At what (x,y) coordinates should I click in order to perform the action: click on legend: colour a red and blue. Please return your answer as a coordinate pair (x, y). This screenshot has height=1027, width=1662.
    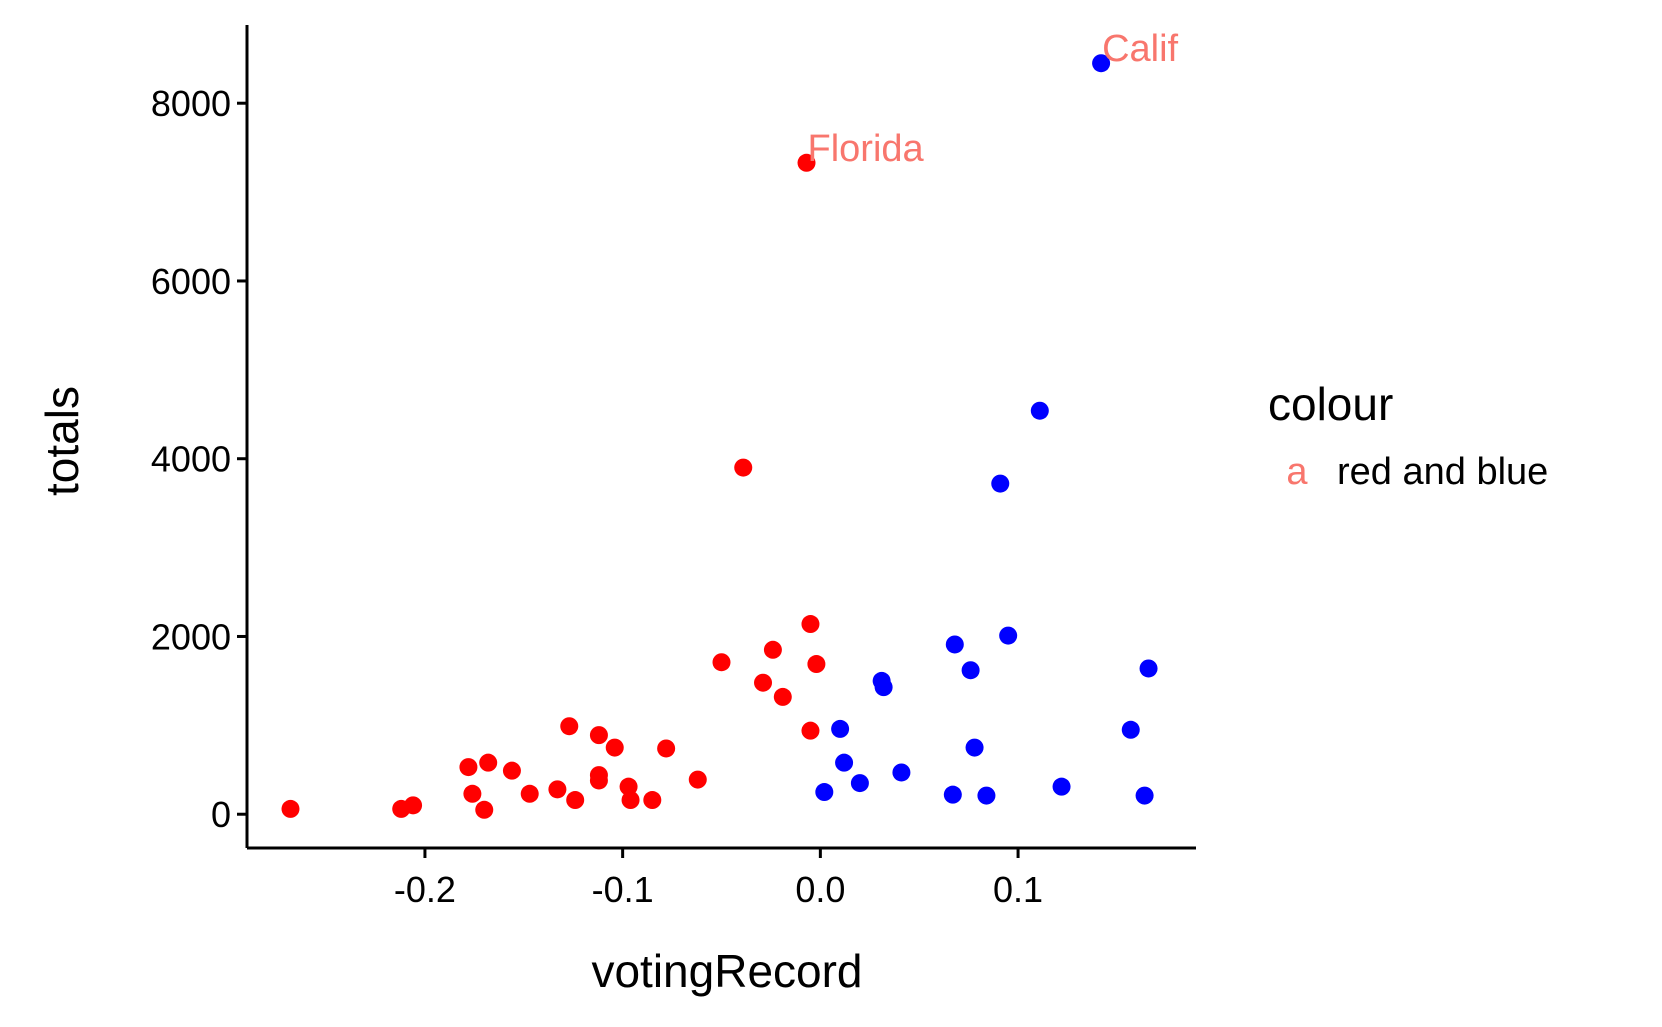
    Looking at the image, I should click on (1408, 435).